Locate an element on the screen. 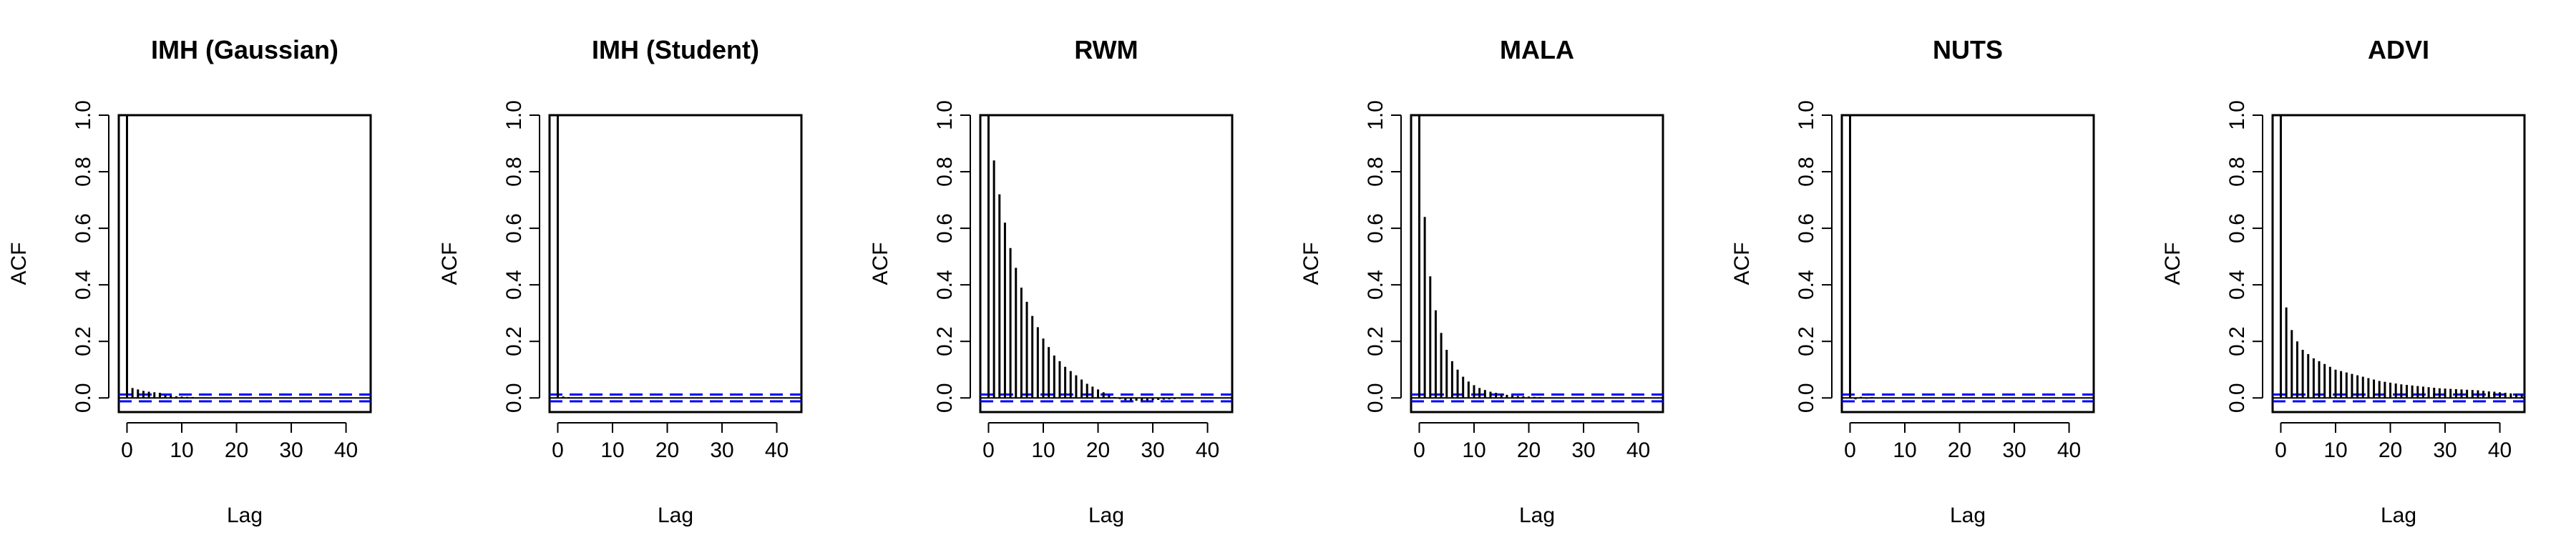 This screenshot has height=558, width=2576. panel-title: IMH (Student) is located at coordinates (675, 50).